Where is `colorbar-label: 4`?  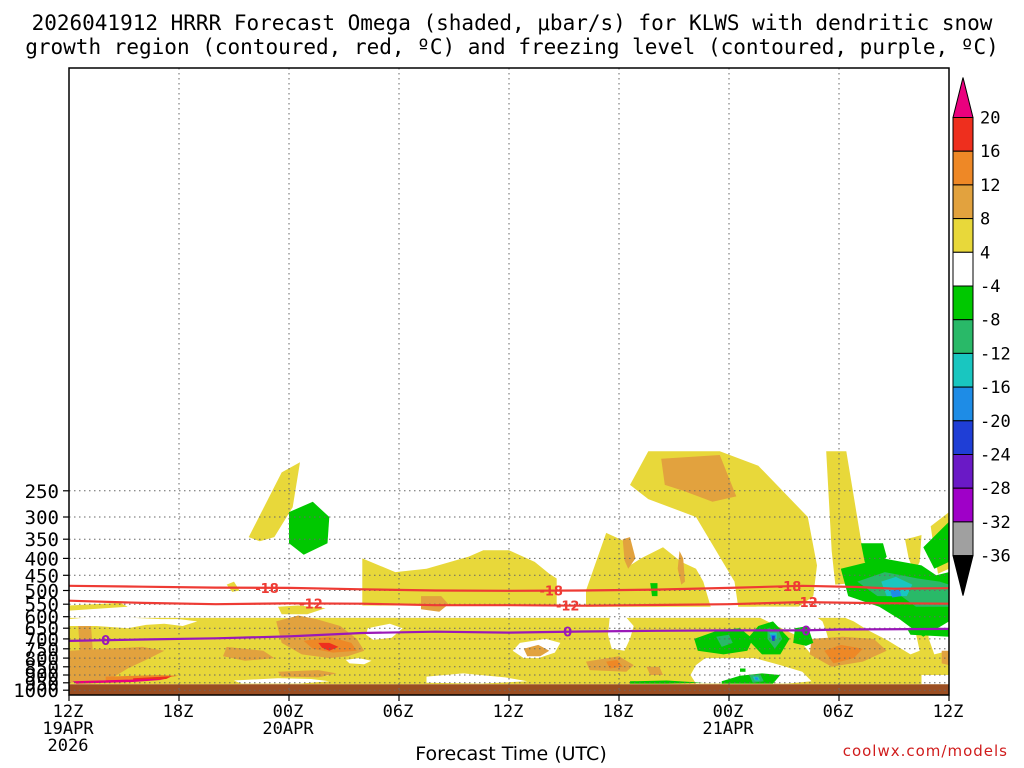
colorbar-label: 4 is located at coordinates (985, 253).